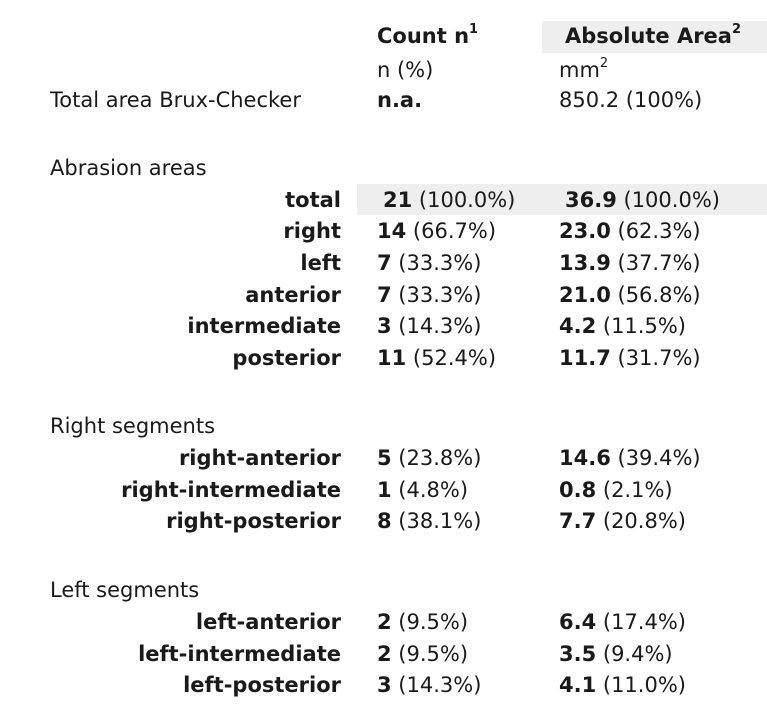 The width and height of the screenshot is (767, 711). What do you see at coordinates (400, 100) in the screenshot?
I see `total-area-count: n.a.` at bounding box center [400, 100].